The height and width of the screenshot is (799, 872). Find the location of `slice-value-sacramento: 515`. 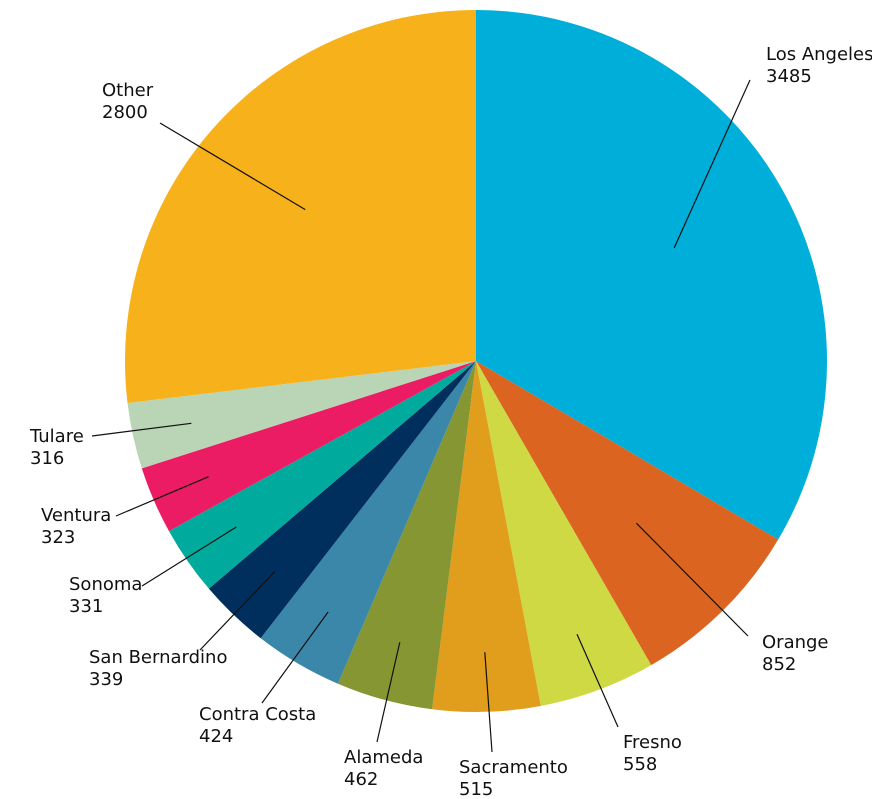

slice-value-sacramento: 515 is located at coordinates (476, 789).